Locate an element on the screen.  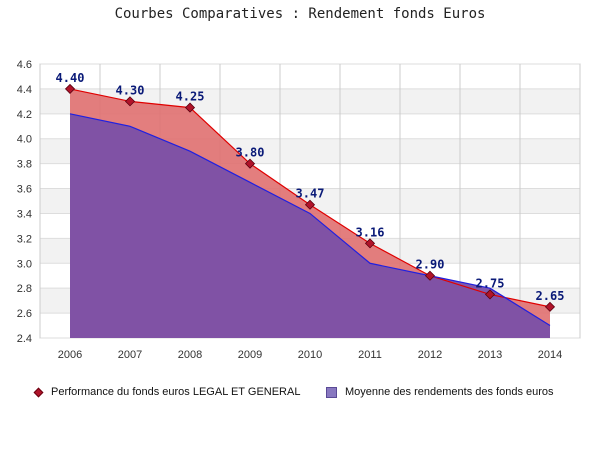
x-tick-label: 2010 is located at coordinates (310, 355).